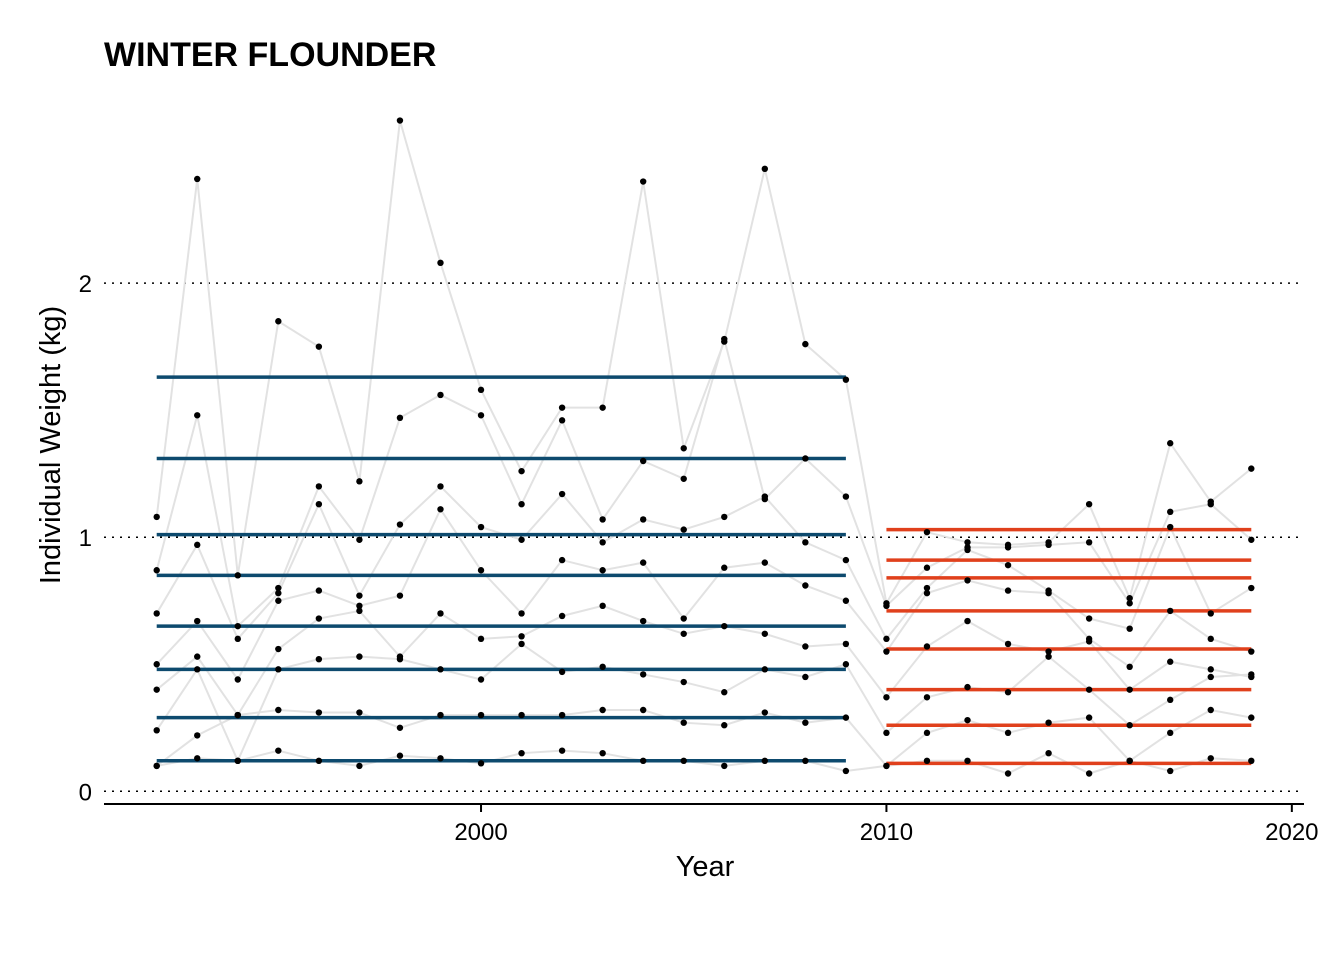  Describe the element at coordinates (480, 832) in the screenshot. I see `x-tick-label: 2000` at that location.